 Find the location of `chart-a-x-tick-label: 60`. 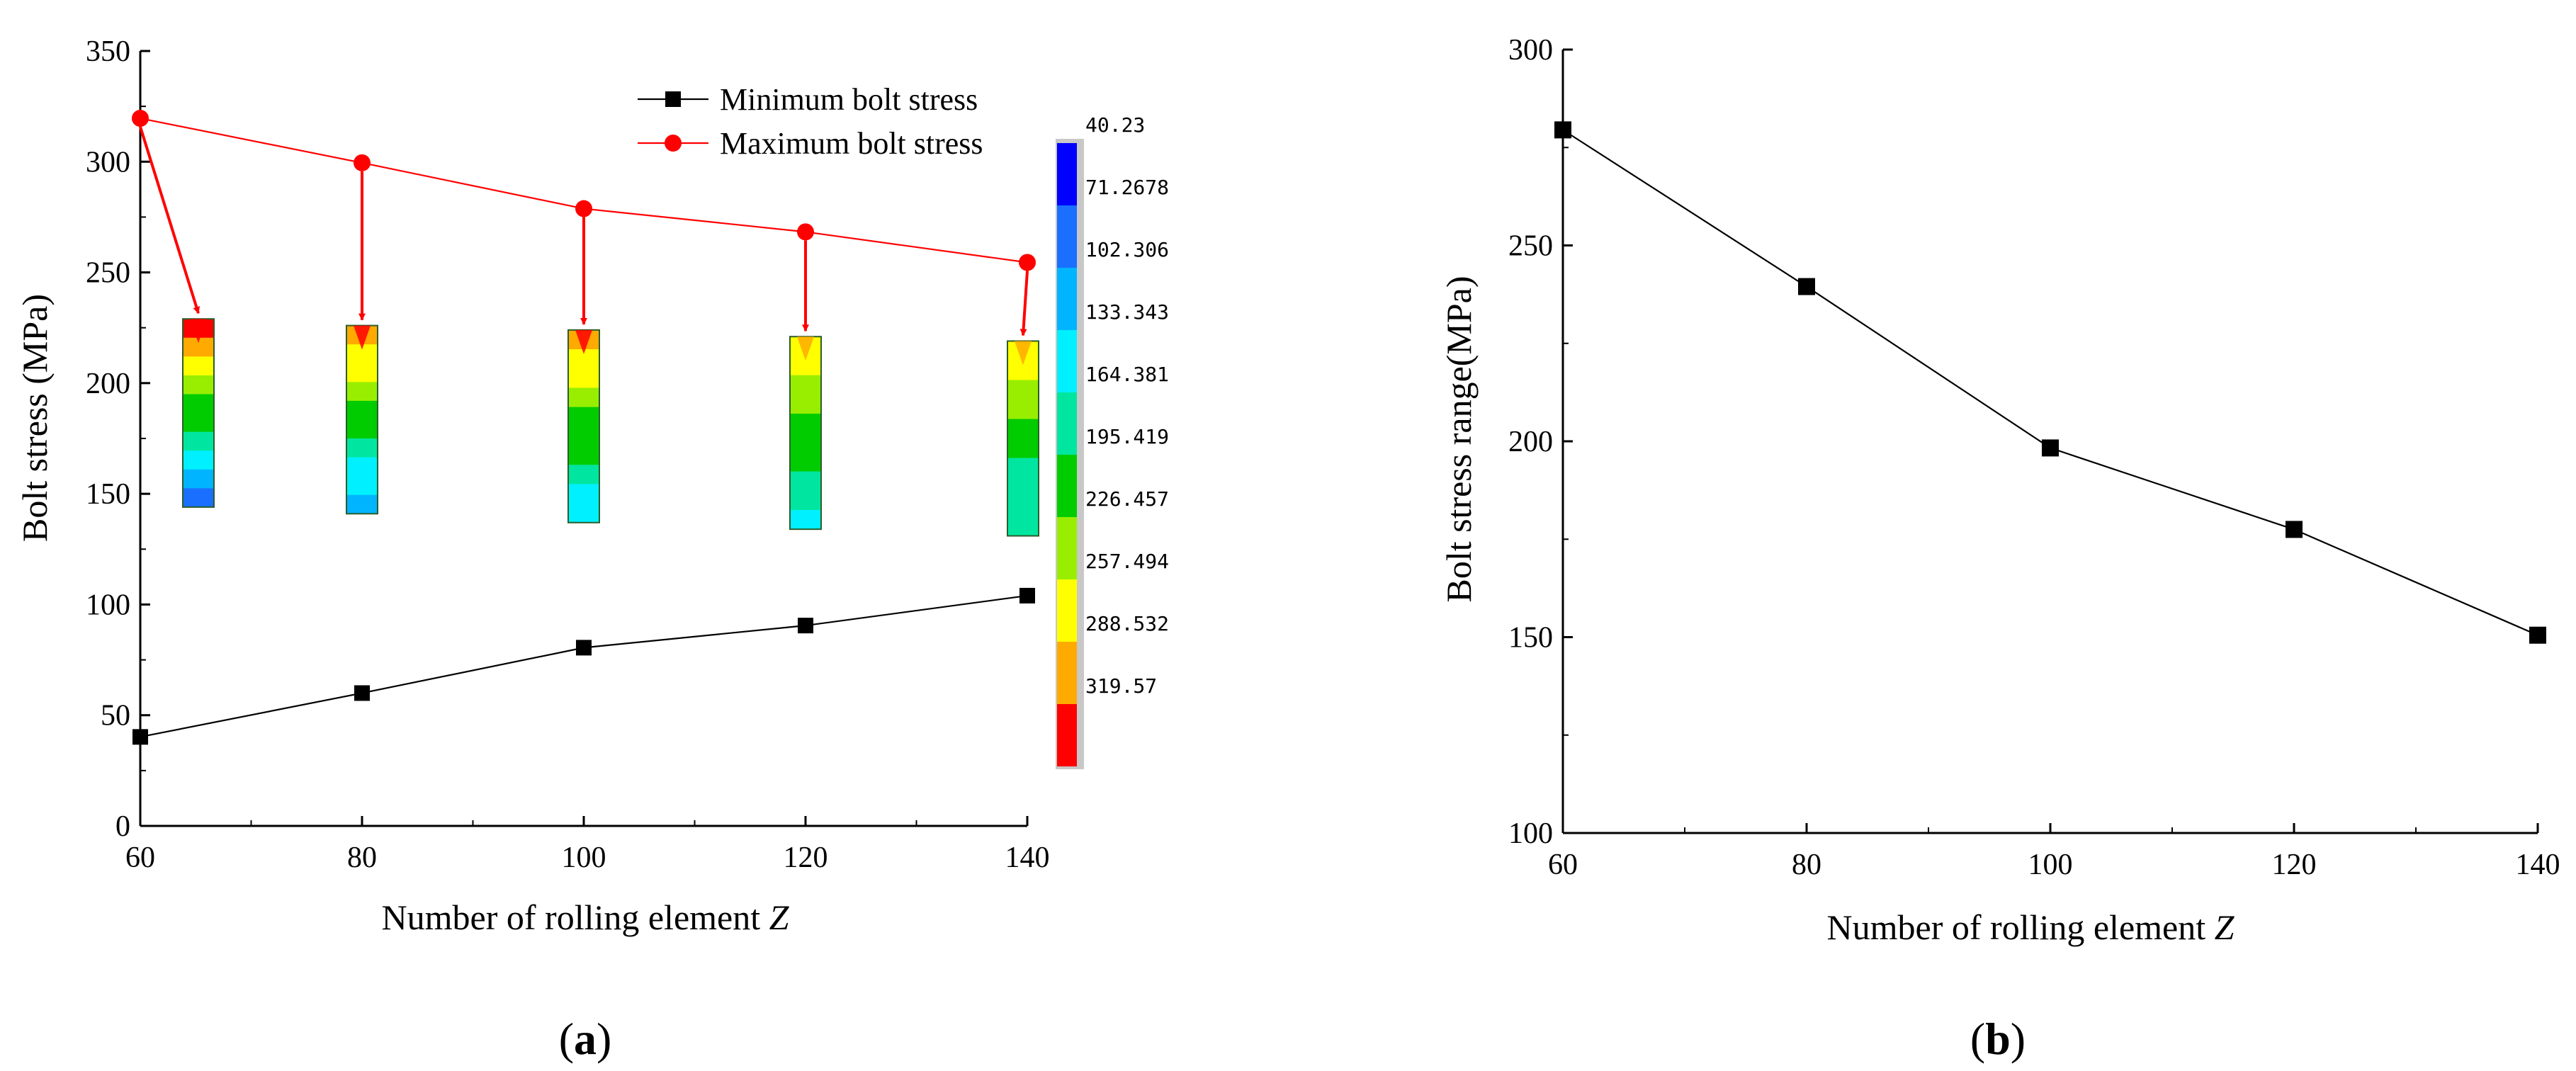

chart-a-x-tick-label: 60 is located at coordinates (140, 858).